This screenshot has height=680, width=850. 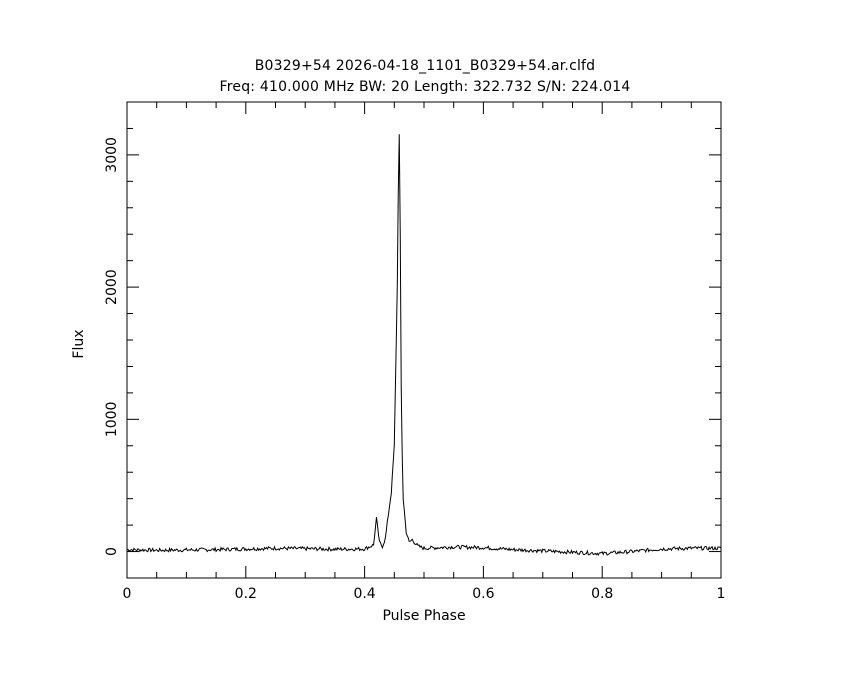 What do you see at coordinates (246, 594) in the screenshot?
I see `x-tick-label: 0.2` at bounding box center [246, 594].